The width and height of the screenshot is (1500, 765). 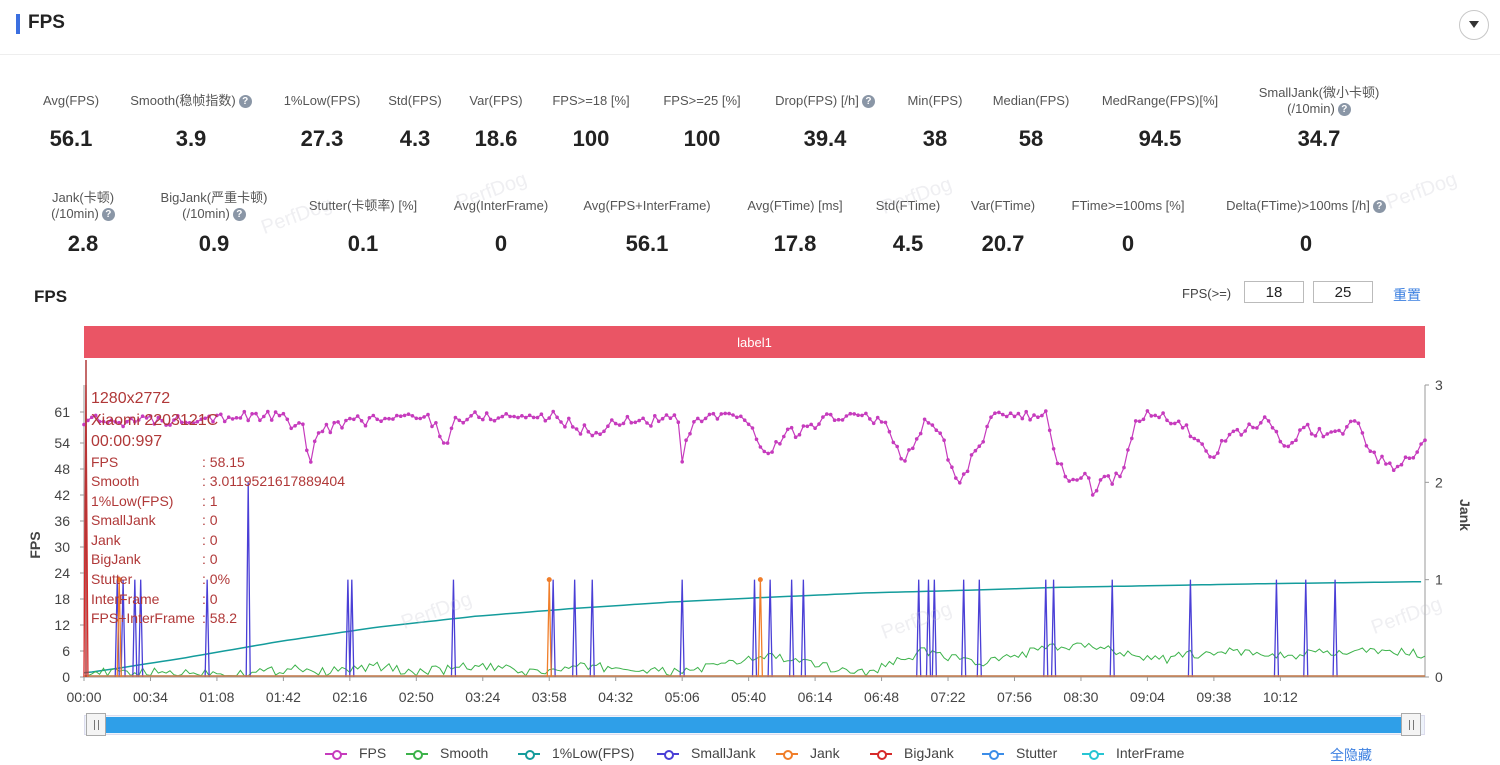 I want to click on x-tick-label: 03:58, so click(x=549, y=697).